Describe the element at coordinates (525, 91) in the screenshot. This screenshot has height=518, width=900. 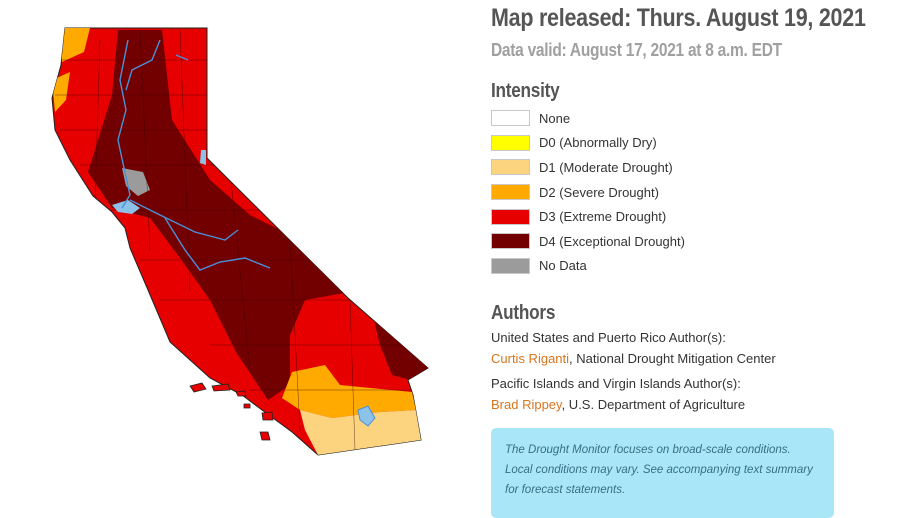
I see `intensity-heading: Intensity` at that location.